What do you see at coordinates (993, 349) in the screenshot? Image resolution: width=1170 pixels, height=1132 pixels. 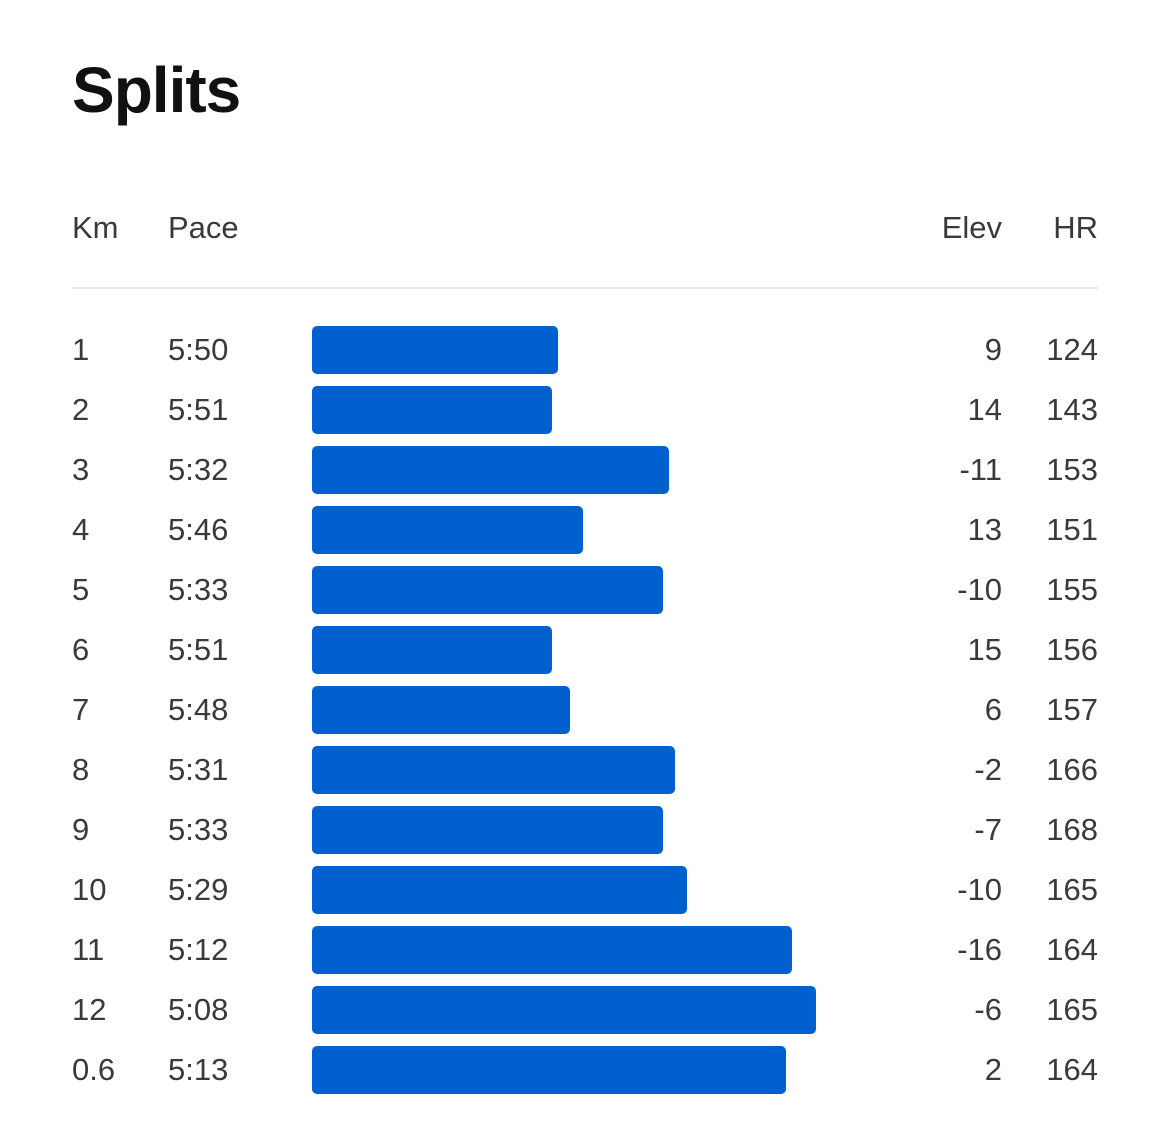 I see `split-elev: 9` at bounding box center [993, 349].